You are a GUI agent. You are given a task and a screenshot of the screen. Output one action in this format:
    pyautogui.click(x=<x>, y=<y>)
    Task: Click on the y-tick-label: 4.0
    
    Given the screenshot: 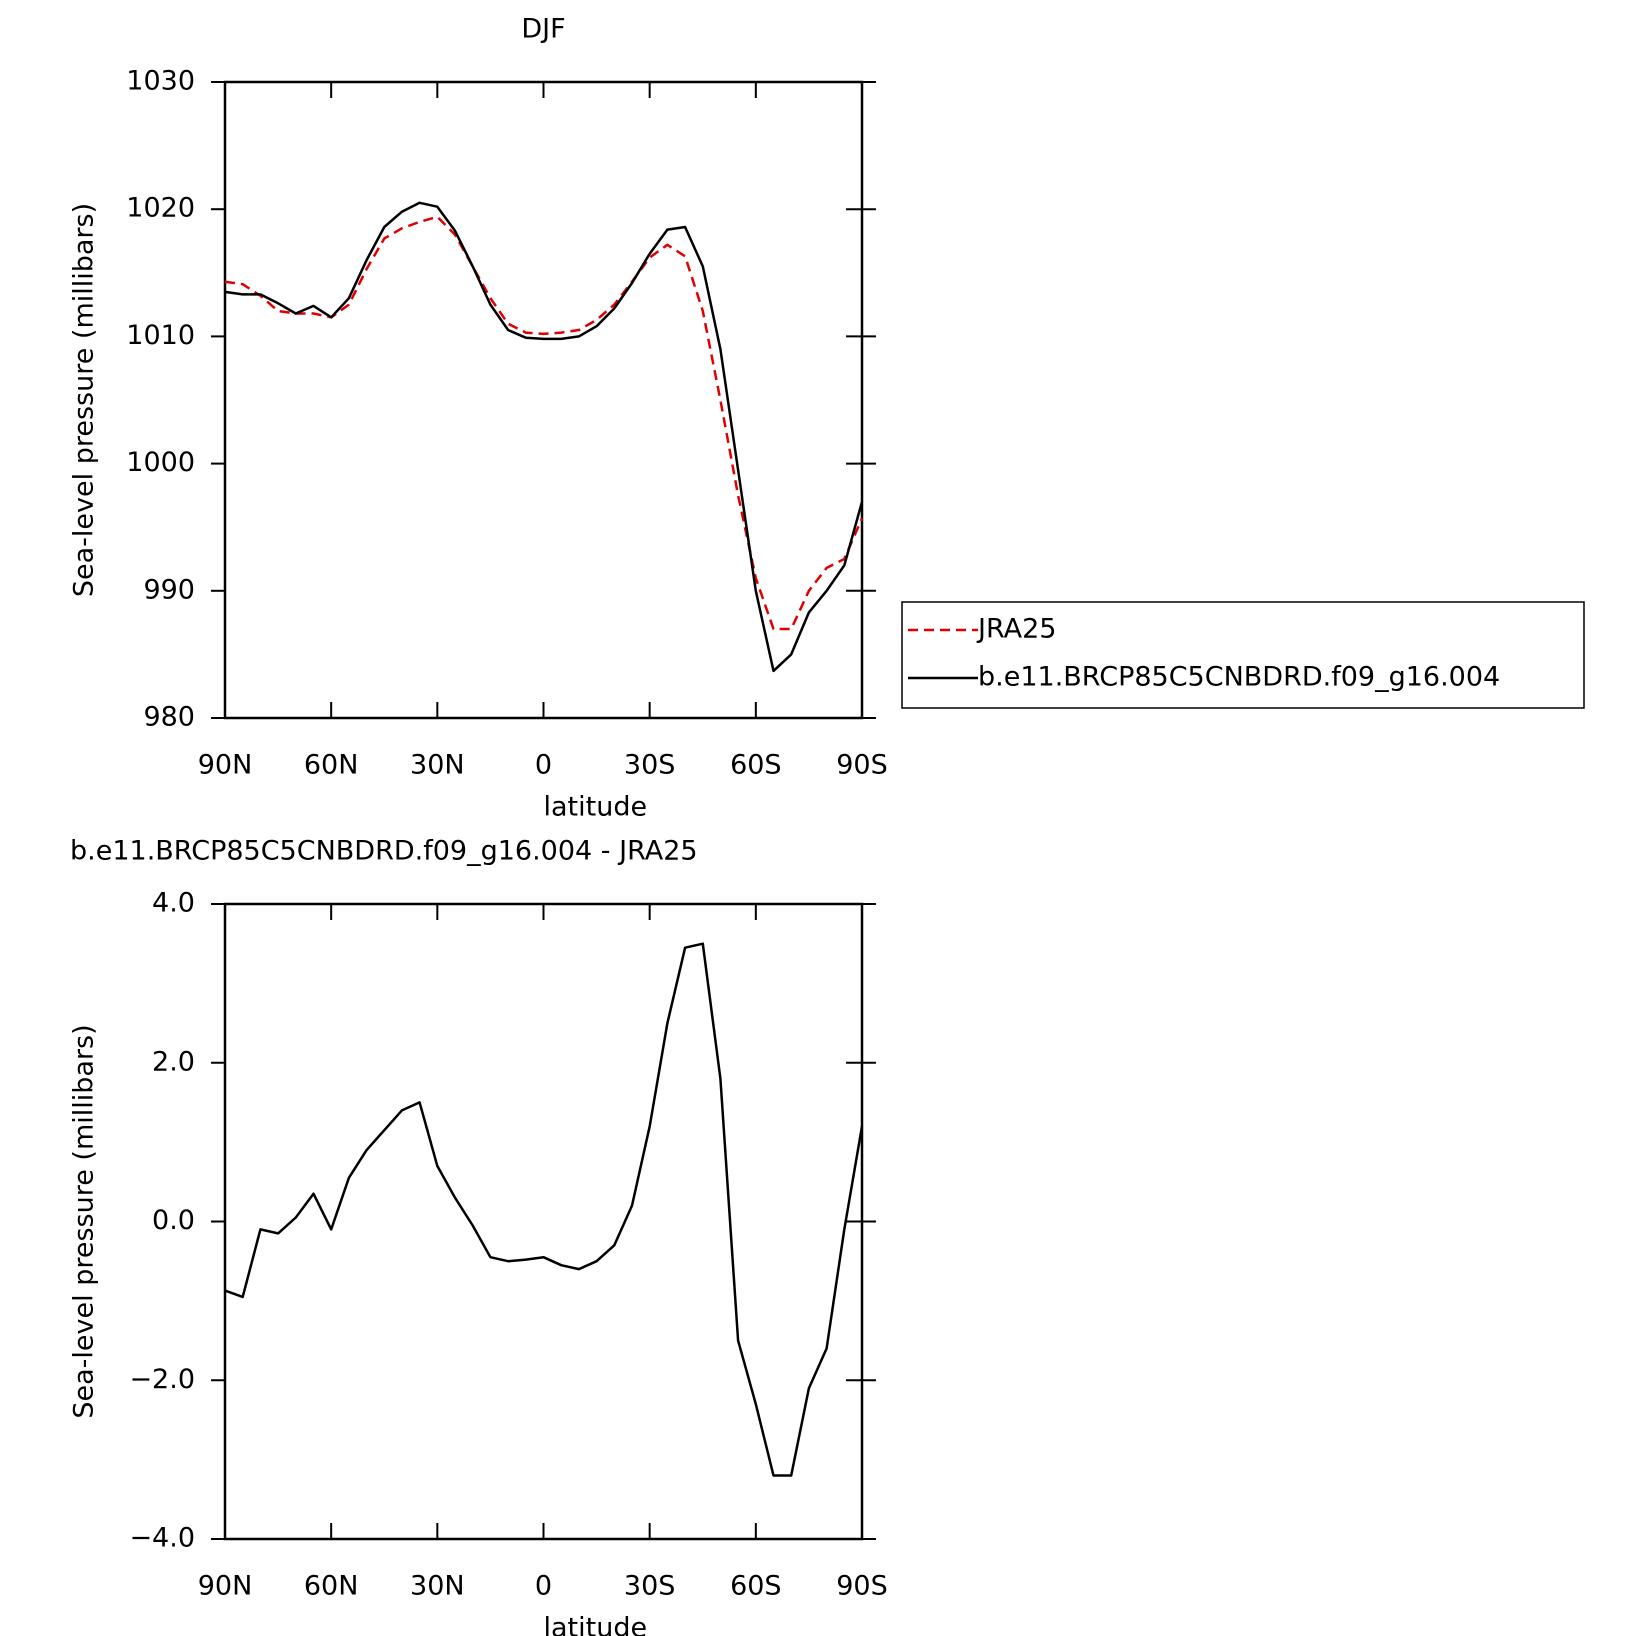 What is the action you would take?
    pyautogui.click(x=173, y=903)
    